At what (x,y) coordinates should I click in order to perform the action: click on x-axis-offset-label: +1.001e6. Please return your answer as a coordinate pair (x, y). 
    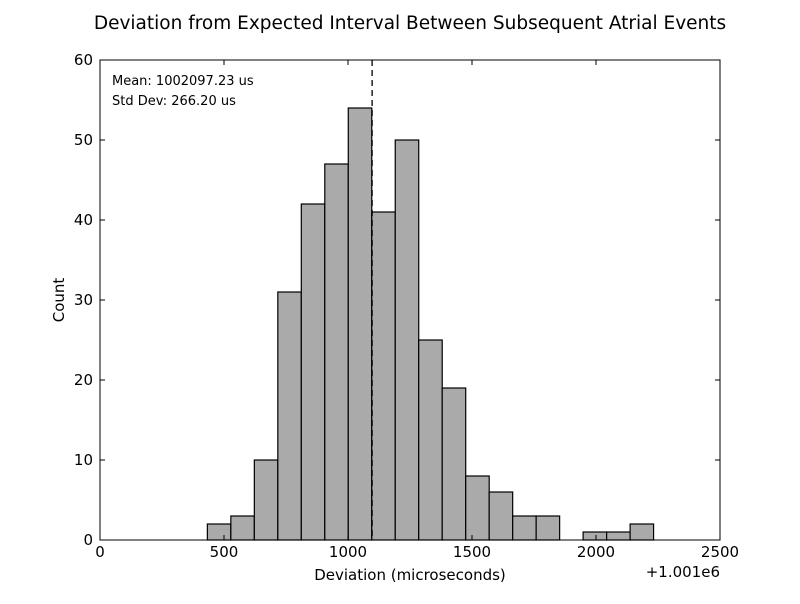
    Looking at the image, I should click on (683, 572).